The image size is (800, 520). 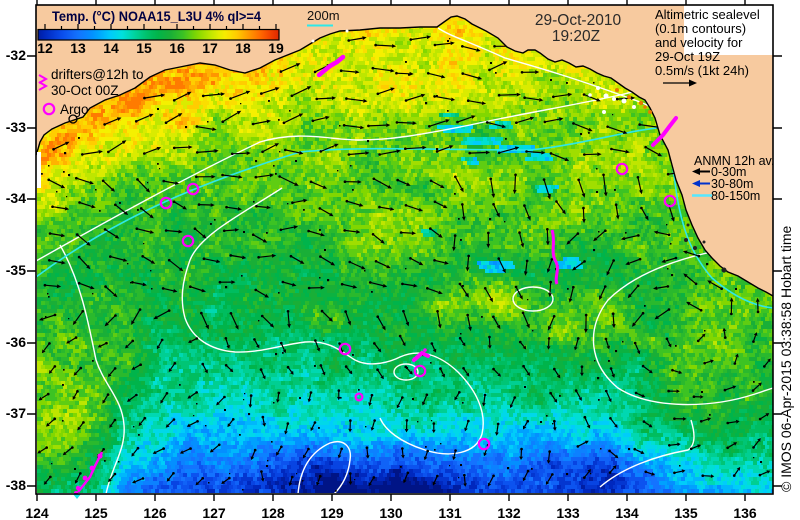 I want to click on svg-text: -37, so click(x=16, y=413).